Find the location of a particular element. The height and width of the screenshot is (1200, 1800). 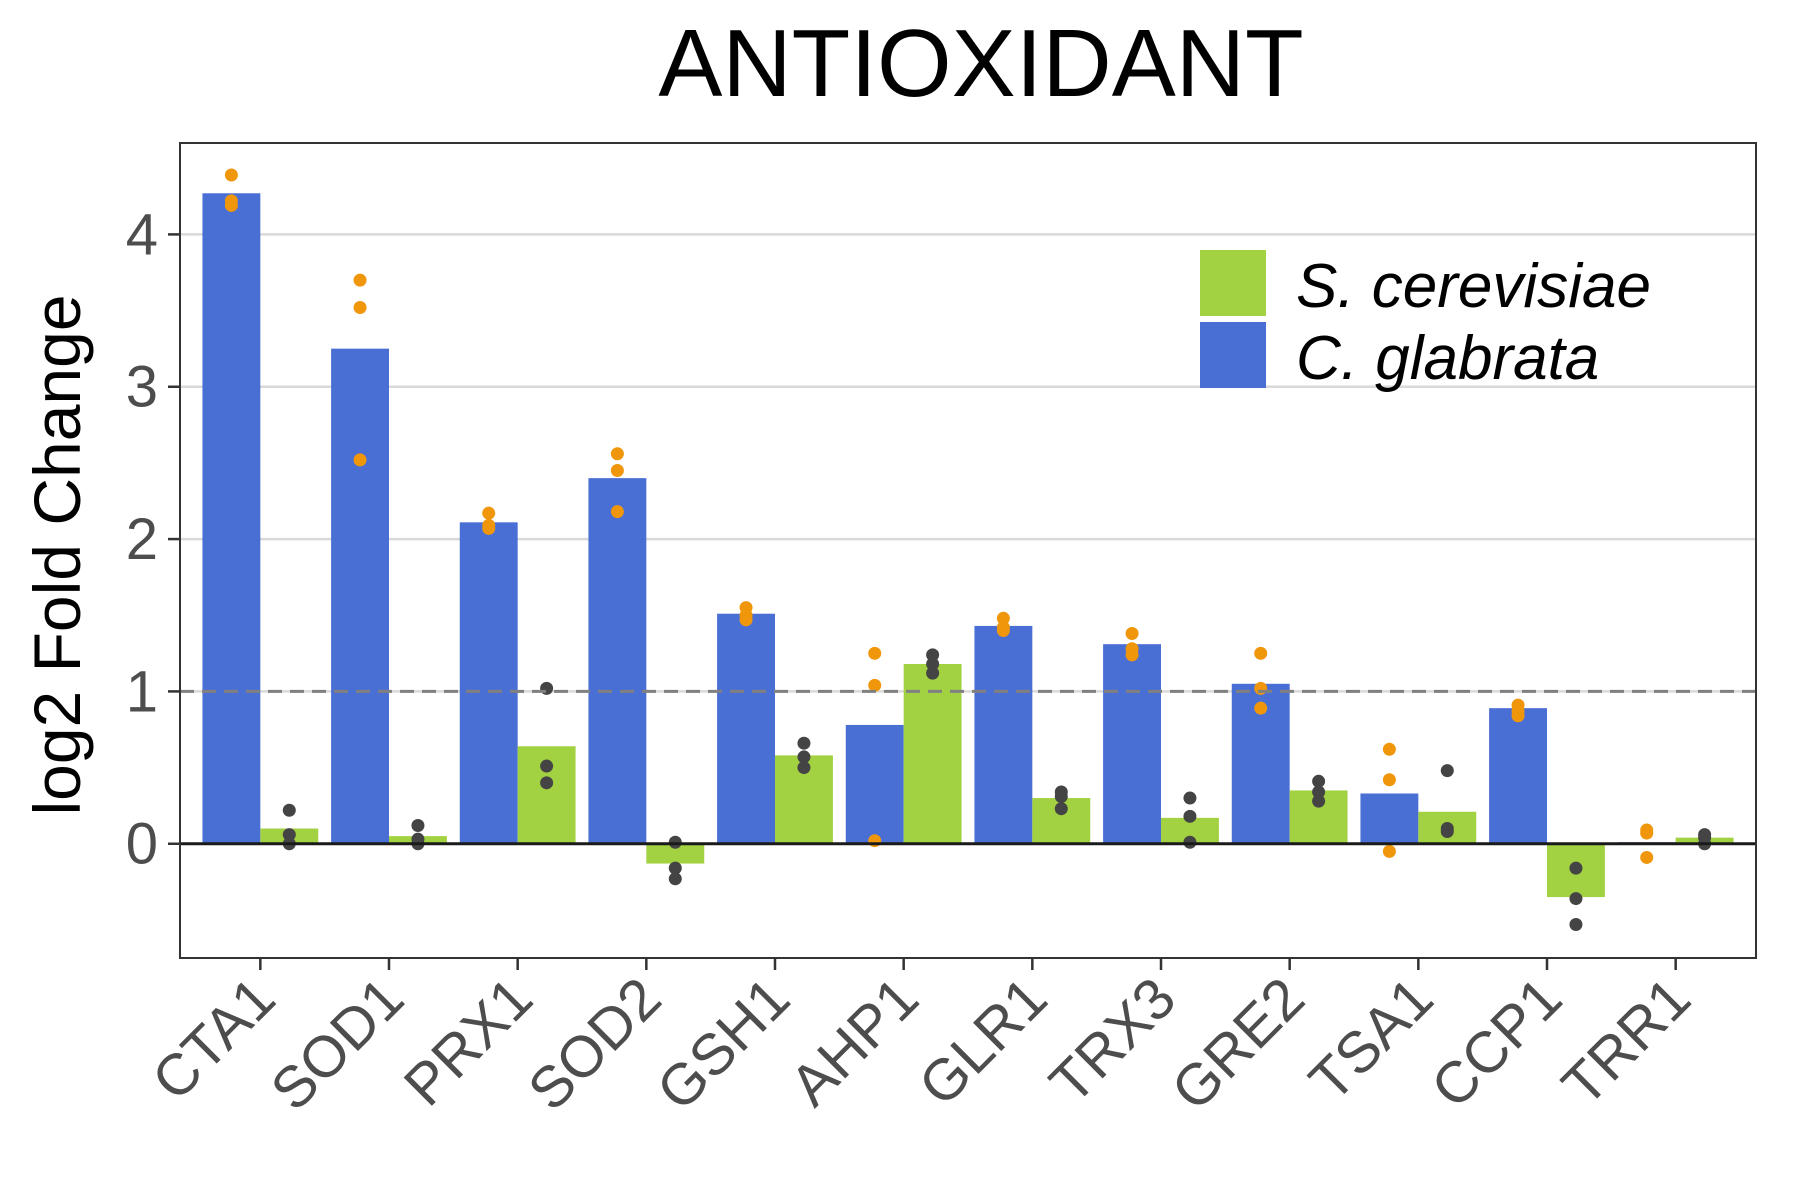

y-tick-label-3: 3 is located at coordinates (142, 387).